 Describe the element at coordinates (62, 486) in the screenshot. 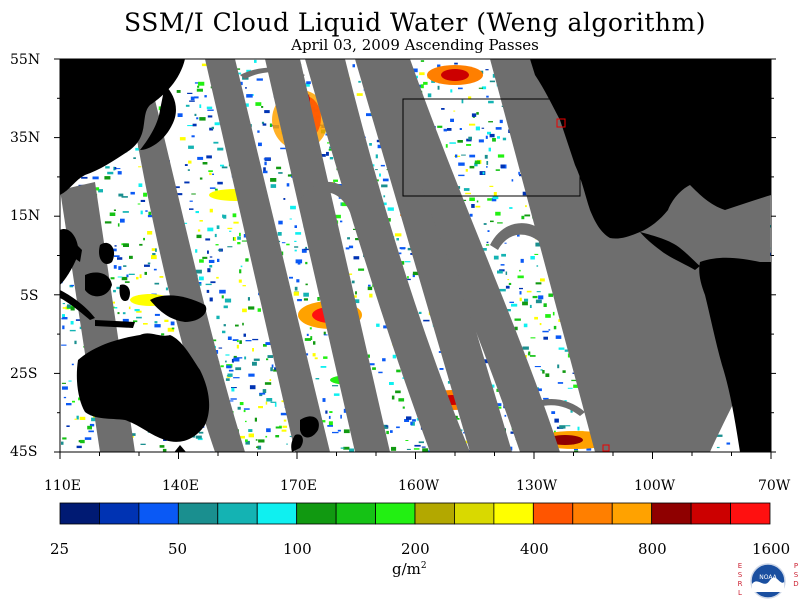

I see `lon-label-110e: 110E` at that location.